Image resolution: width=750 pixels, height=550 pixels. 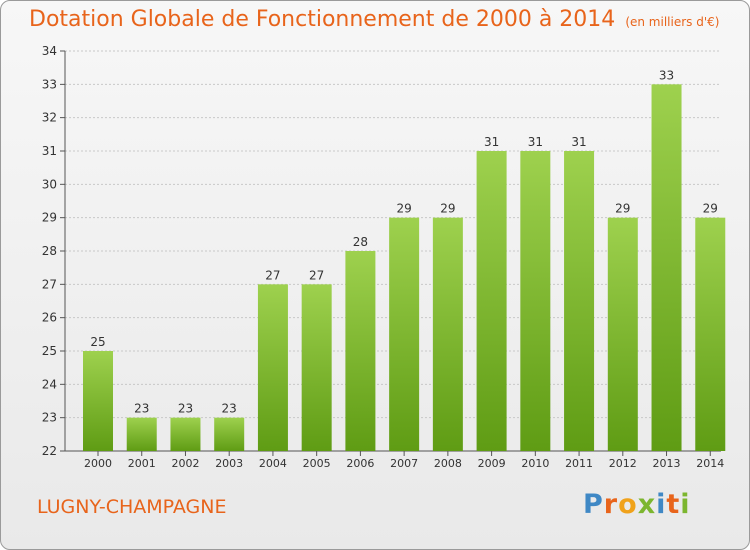 What do you see at coordinates (49, 384) in the screenshot?
I see `y-tick-label: 24` at bounding box center [49, 384].